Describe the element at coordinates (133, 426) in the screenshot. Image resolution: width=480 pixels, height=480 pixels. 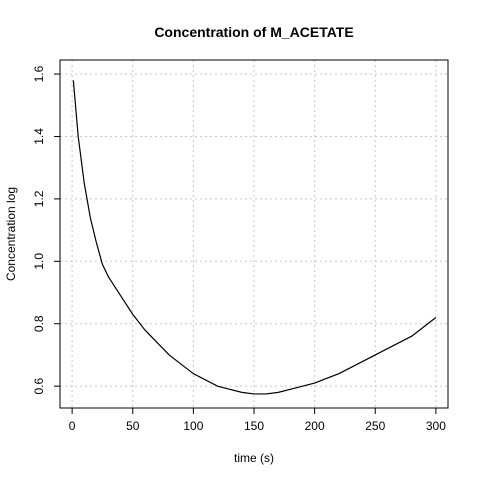
I see `x-tick-label: 50` at that location.